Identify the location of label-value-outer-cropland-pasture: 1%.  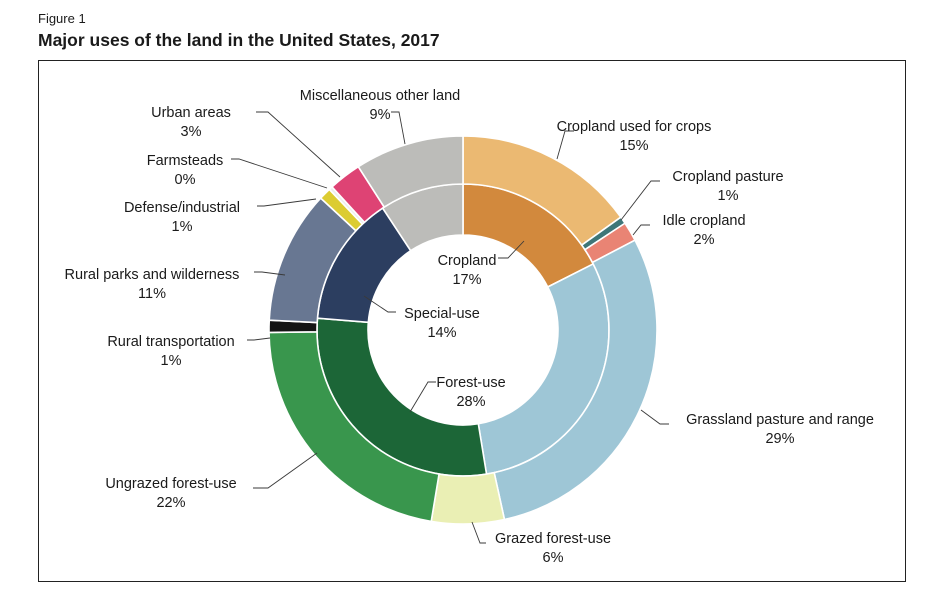
(728, 196).